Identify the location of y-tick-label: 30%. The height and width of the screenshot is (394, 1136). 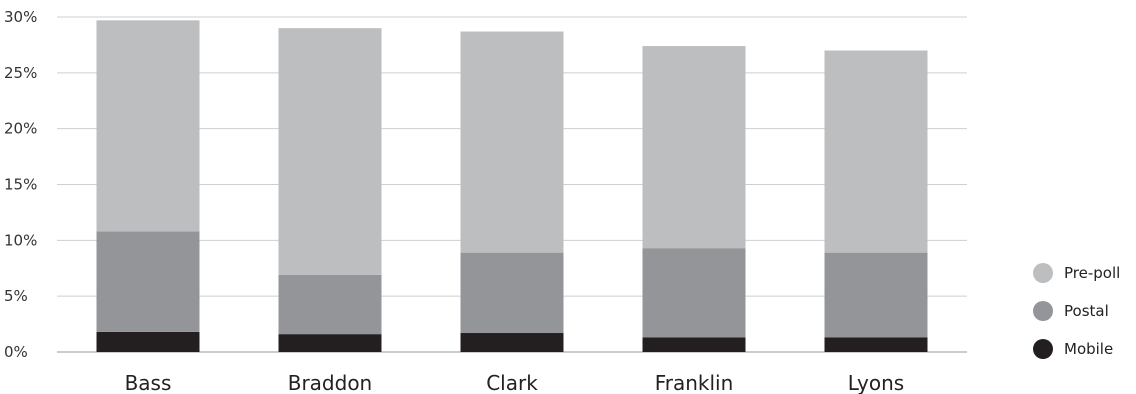
(20, 17).